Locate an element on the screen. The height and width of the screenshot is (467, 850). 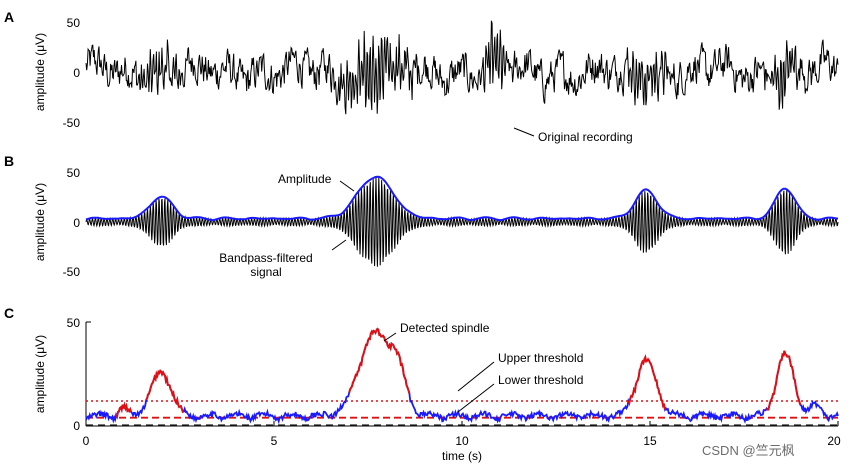
panel-c-ytick-0: 0 is located at coordinates (76, 426).